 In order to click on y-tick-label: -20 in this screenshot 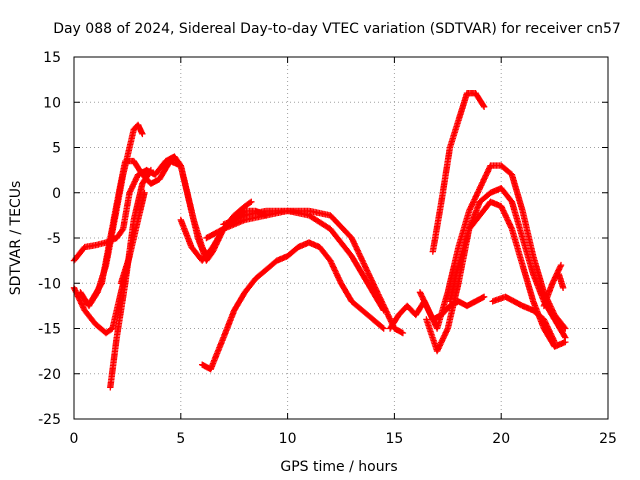, I will do `click(49, 375)`.